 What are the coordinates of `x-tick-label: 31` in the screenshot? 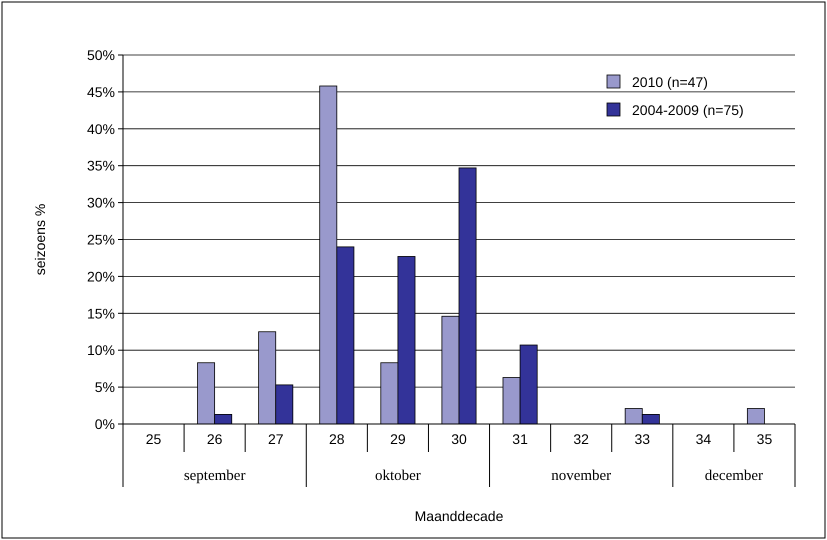 It's located at (520, 439).